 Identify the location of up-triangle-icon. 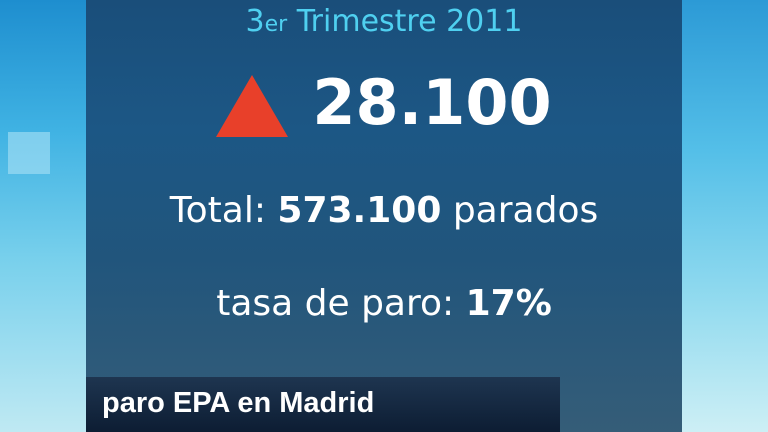
(252, 105).